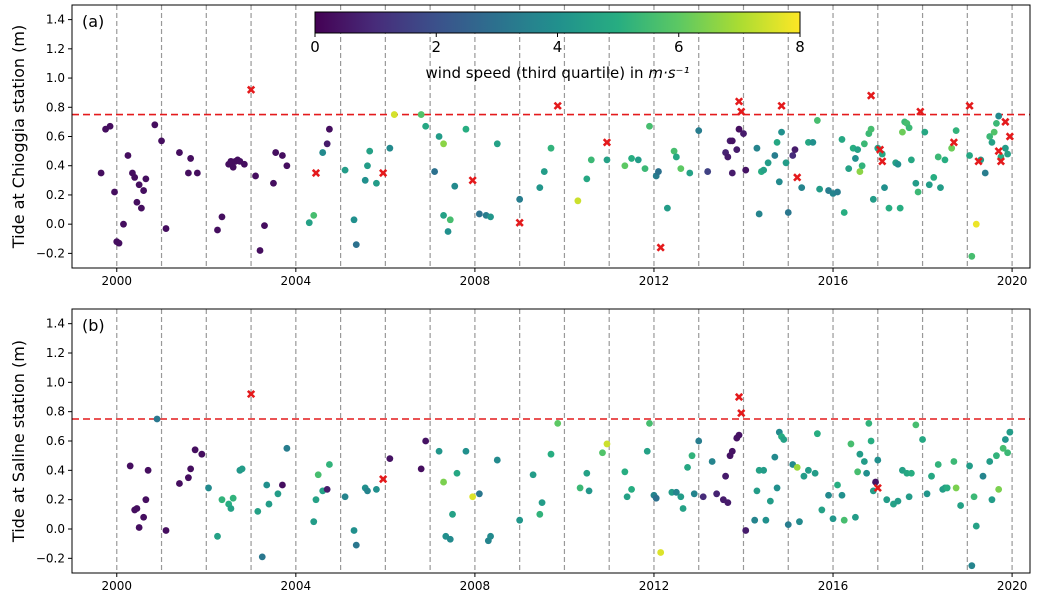  Describe the element at coordinates (557, 22) in the screenshot. I see `colorbar-scale` at that location.